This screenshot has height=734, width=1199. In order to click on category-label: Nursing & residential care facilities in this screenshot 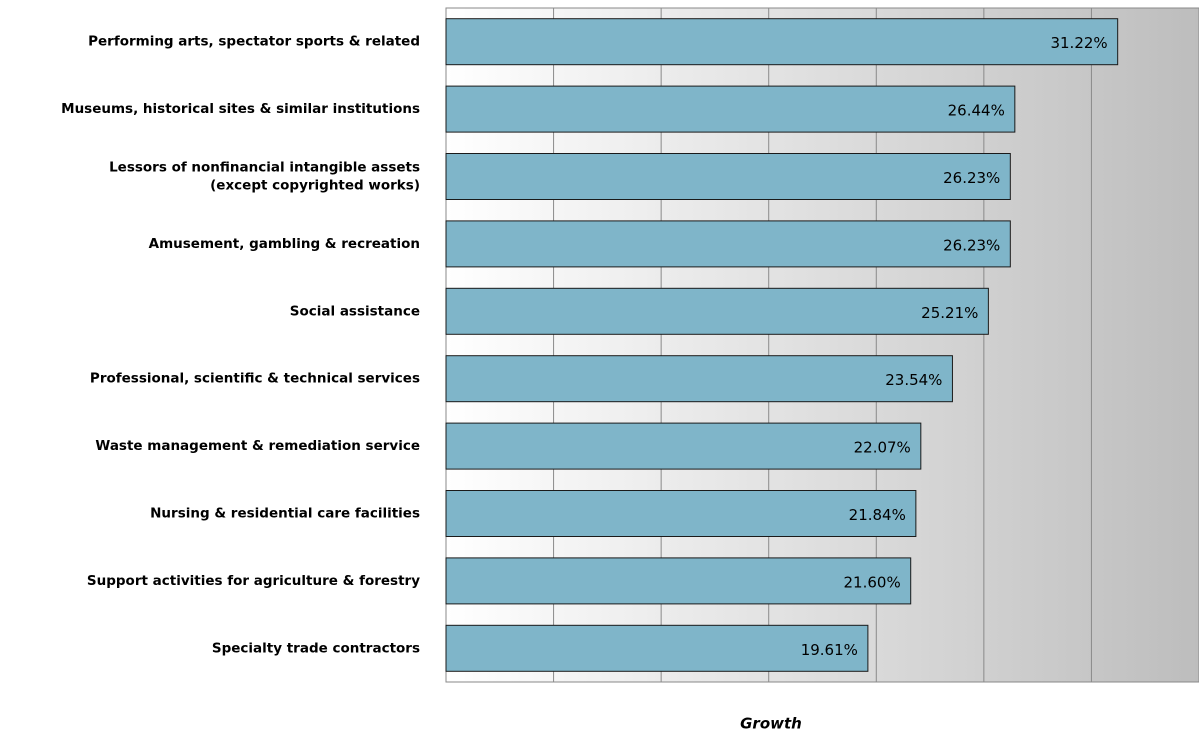, I will do `click(285, 514)`.